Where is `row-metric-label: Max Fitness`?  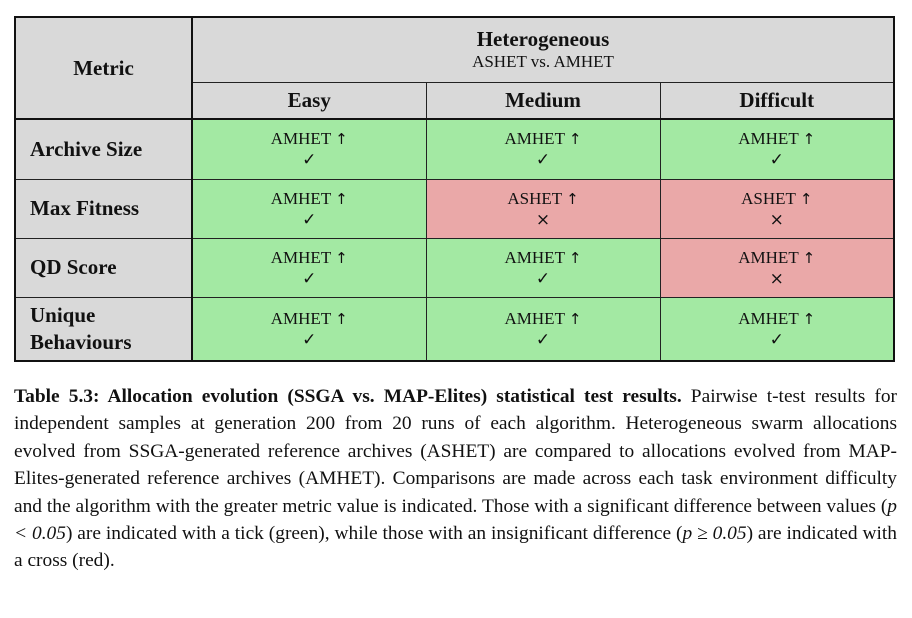 row-metric-label: Max Fitness is located at coordinates (103, 208).